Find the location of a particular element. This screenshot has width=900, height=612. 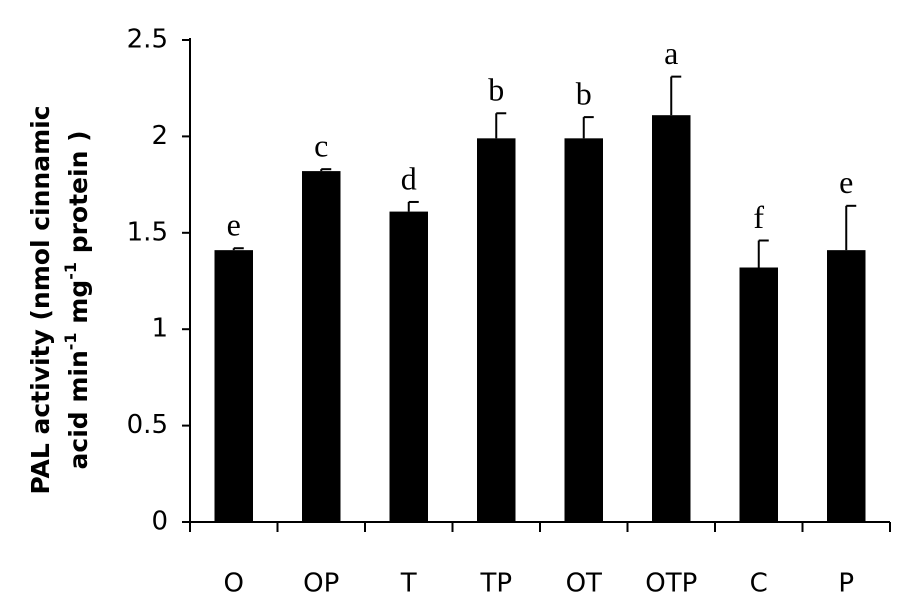

x-tick-label: P is located at coordinates (846, 584).